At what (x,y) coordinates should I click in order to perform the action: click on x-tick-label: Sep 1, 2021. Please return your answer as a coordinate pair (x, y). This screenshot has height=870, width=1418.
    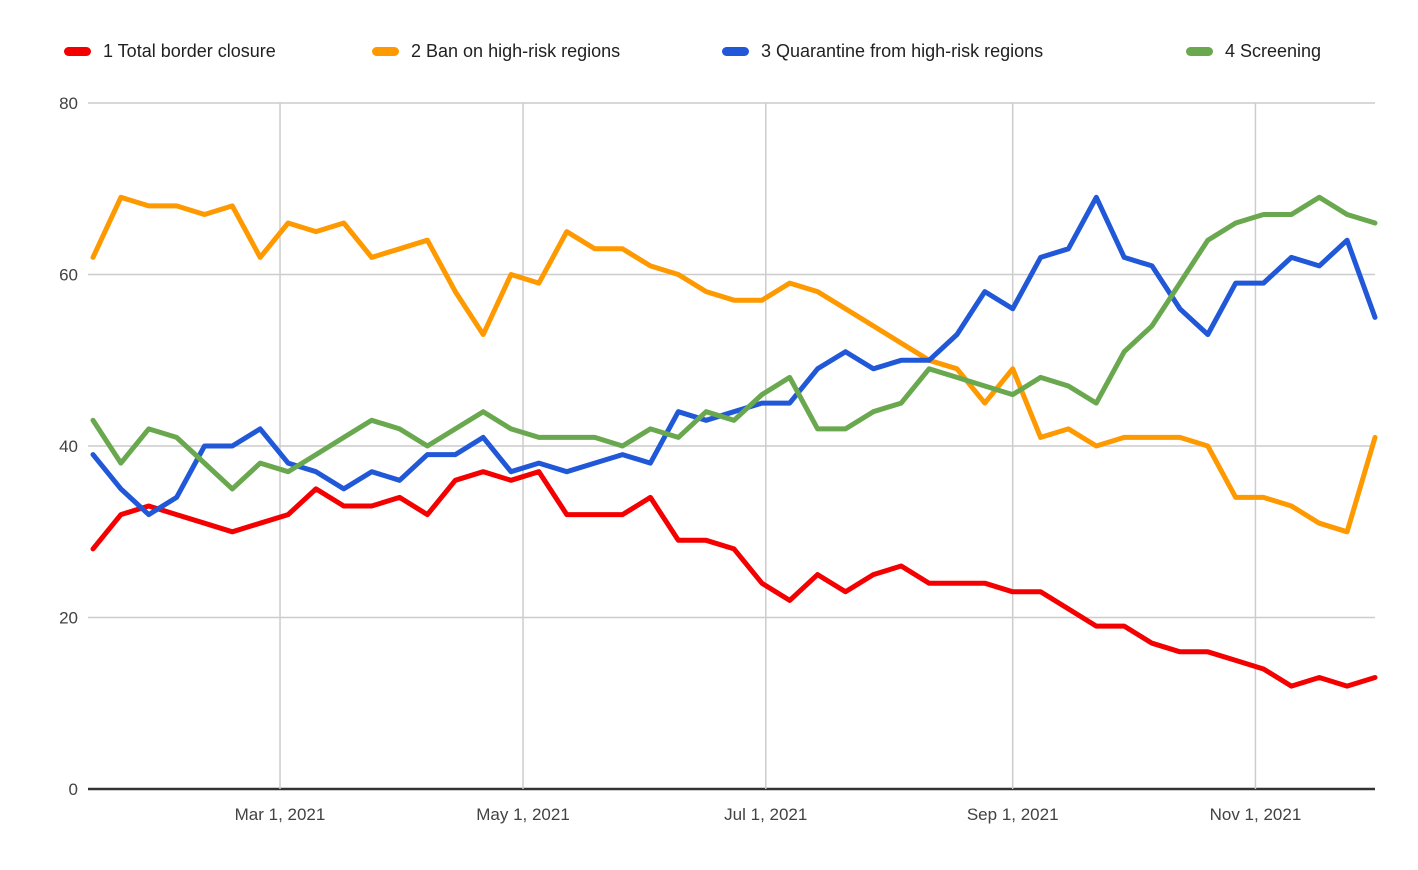
    Looking at the image, I should click on (1013, 814).